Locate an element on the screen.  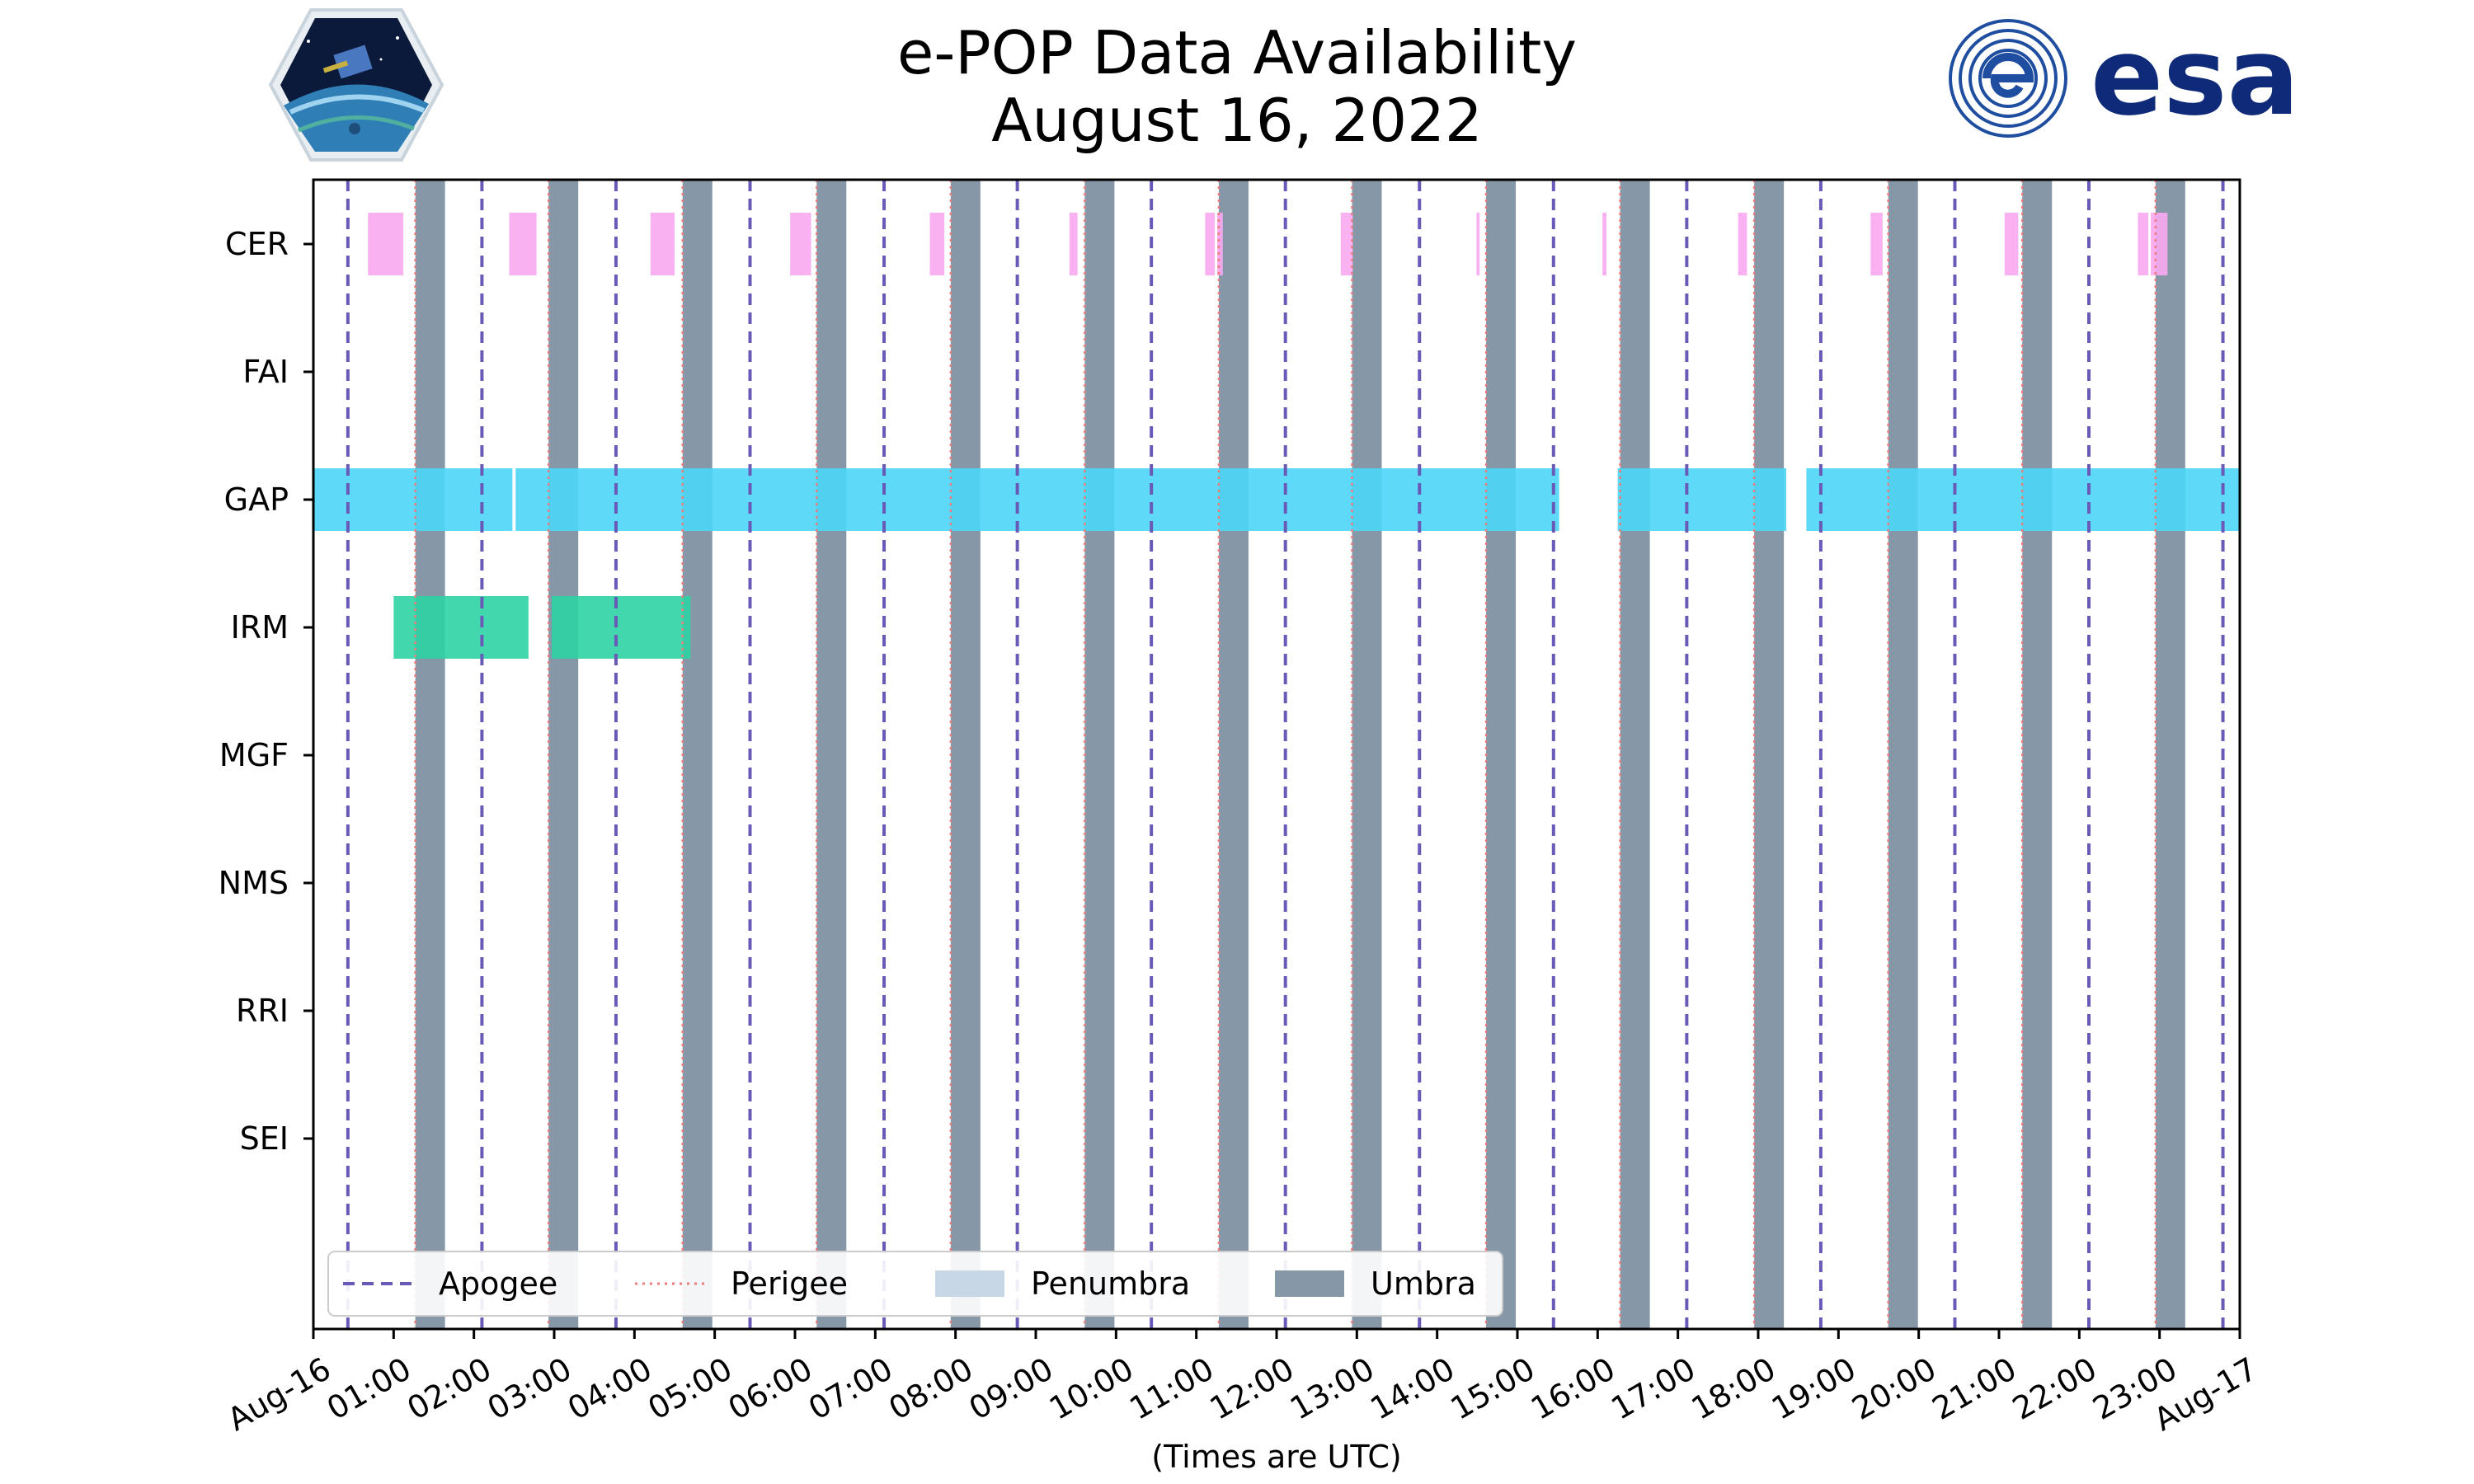
x-tick-label: 11:00 is located at coordinates (1171, 1388).